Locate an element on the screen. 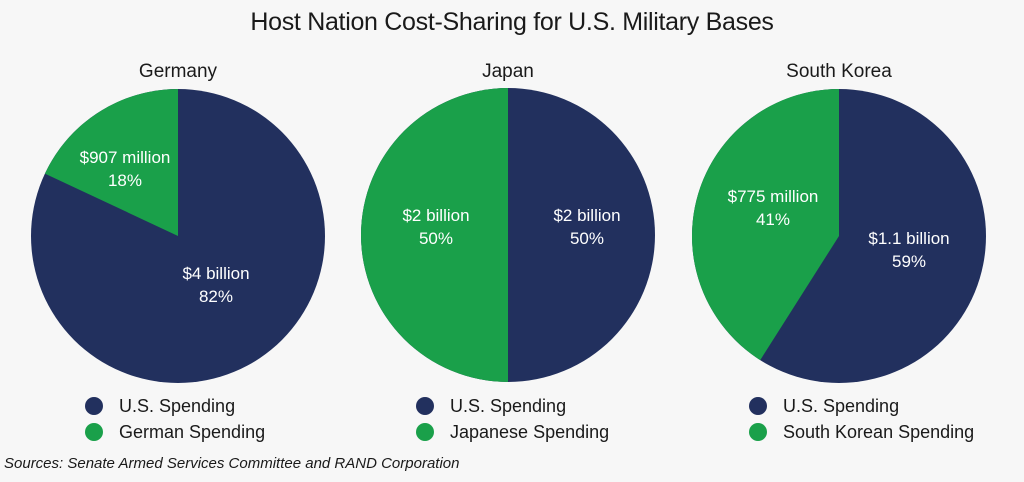 This screenshot has width=1024, height=482. label-host-japan: $2 billion 50% is located at coordinates (435, 227).